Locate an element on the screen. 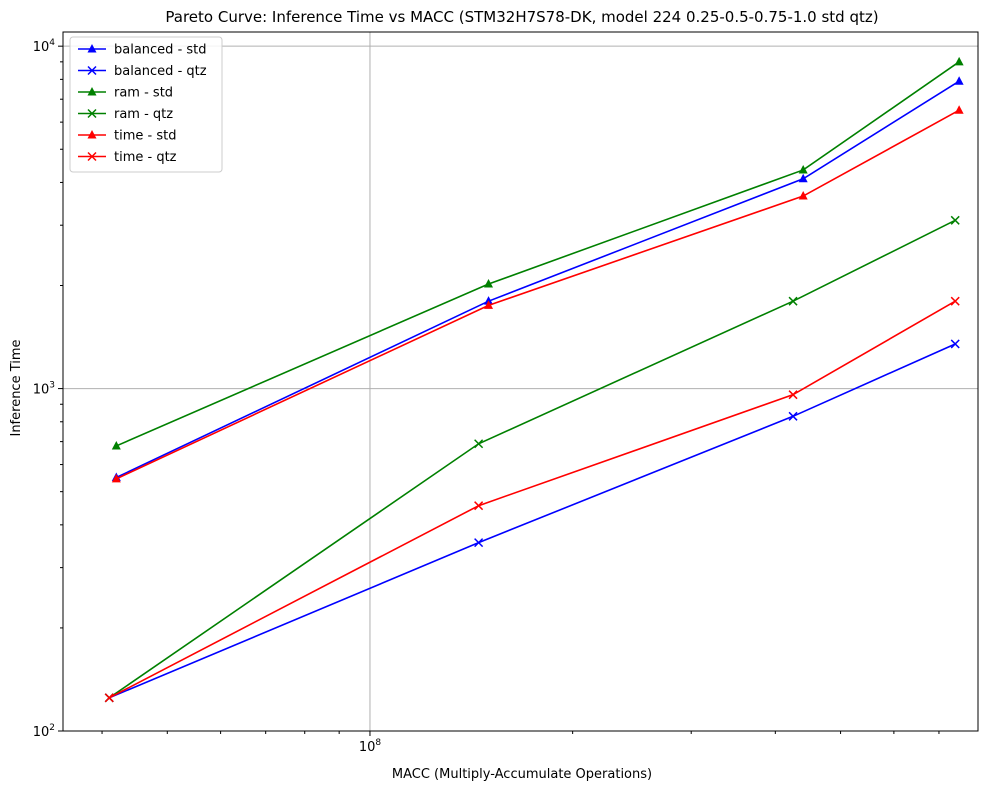 This screenshot has height=790, width=989. legend-item-balanced-std: balanced - std is located at coordinates (142, 50).